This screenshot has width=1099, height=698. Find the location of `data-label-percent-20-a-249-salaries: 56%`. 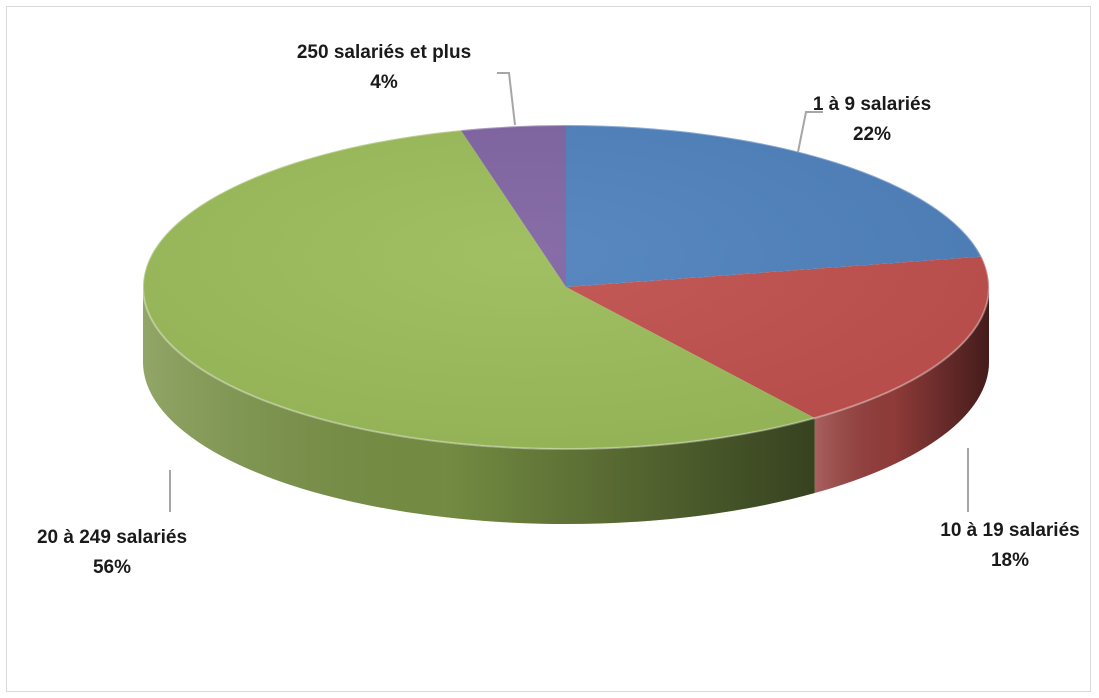

data-label-percent-20-a-249-salaries: 56% is located at coordinates (112, 567).